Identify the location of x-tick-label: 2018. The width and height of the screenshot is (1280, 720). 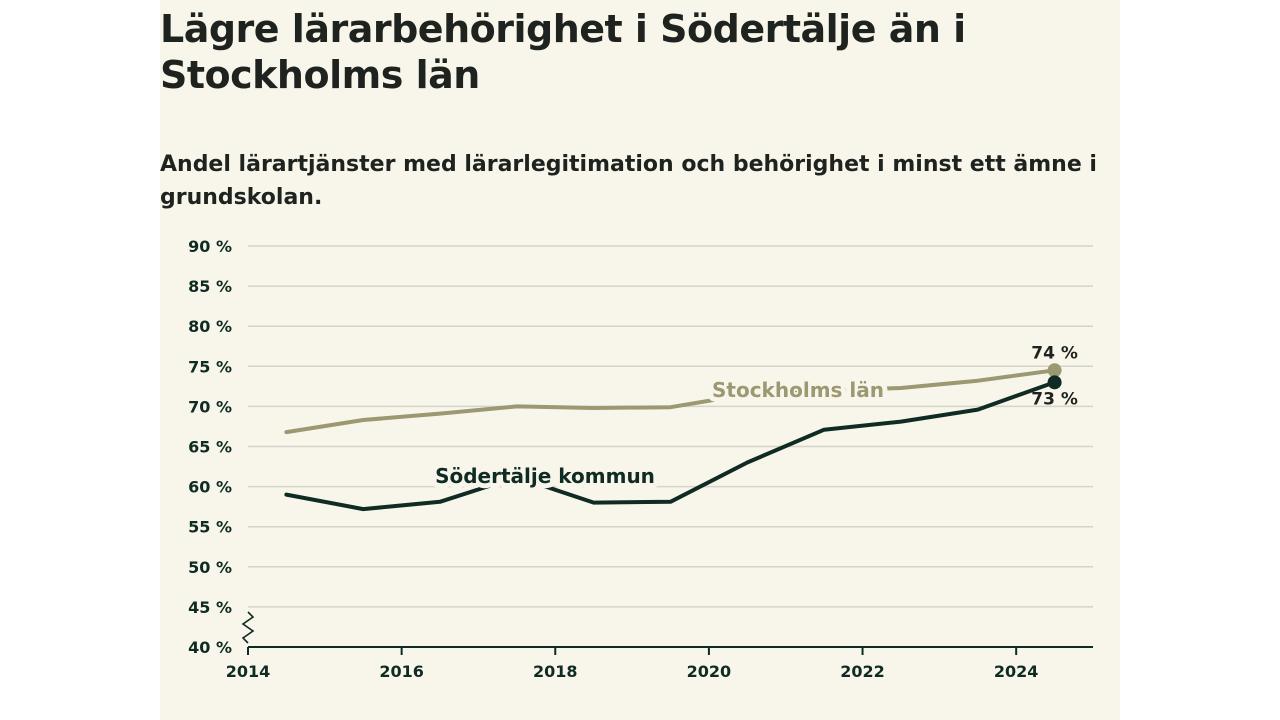
(555, 671).